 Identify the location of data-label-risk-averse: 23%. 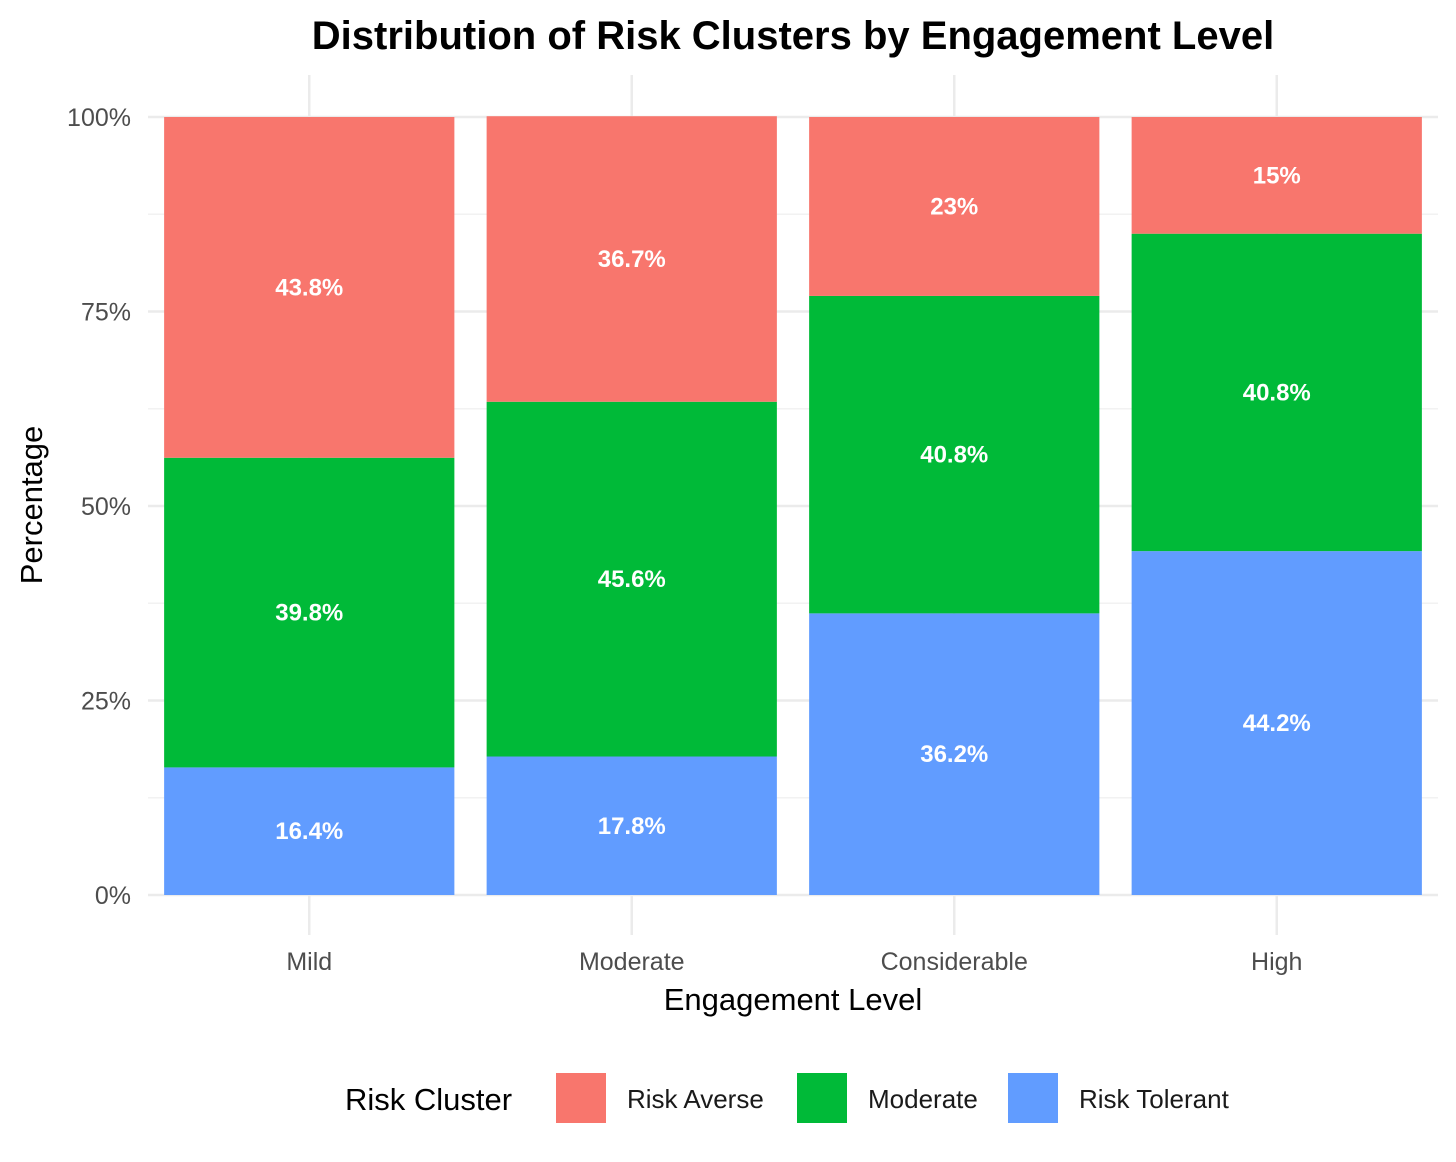
(954, 206).